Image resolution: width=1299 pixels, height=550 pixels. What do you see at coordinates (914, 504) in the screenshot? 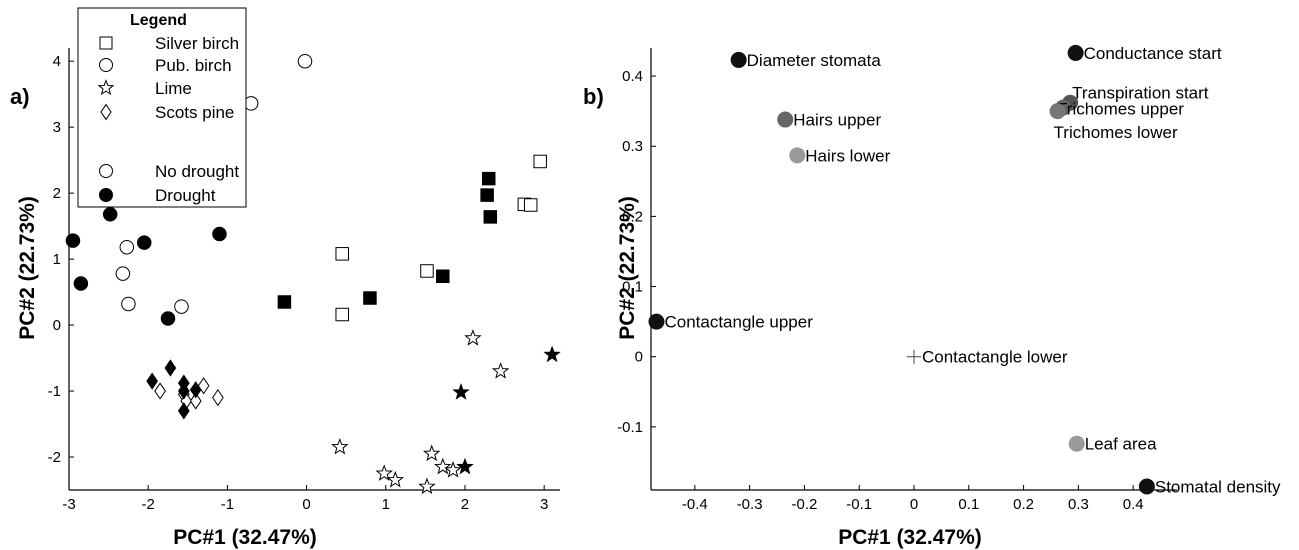
I see `panel-b-x-tick-label: 0` at bounding box center [914, 504].